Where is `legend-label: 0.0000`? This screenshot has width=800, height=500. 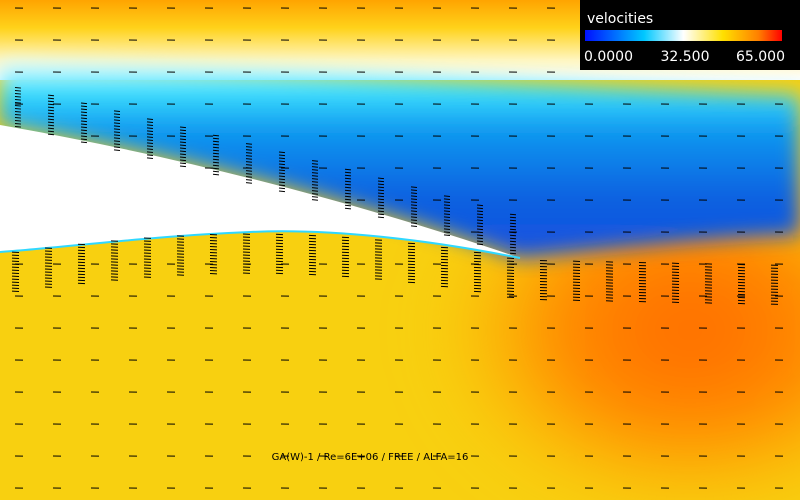 legend-label: 0.0000 is located at coordinates (608, 57).